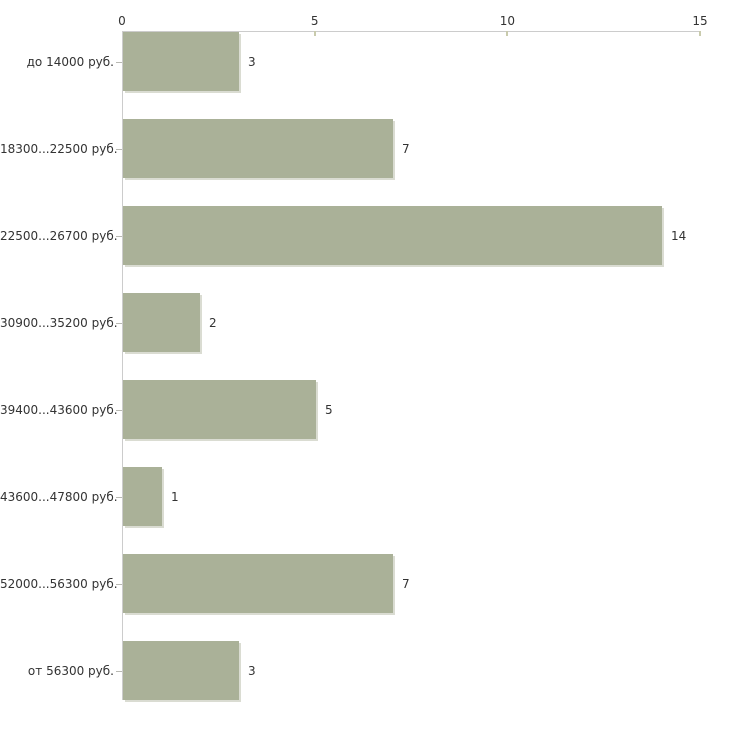  Describe the element at coordinates (700, 21) in the screenshot. I see `x-axis-tick-label: 15` at that location.